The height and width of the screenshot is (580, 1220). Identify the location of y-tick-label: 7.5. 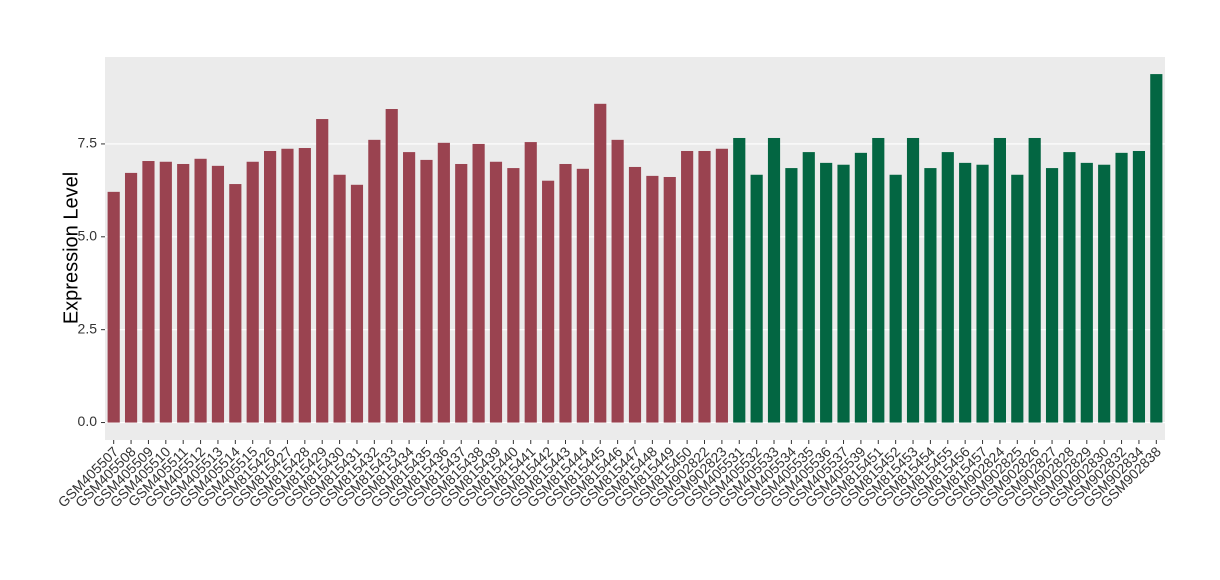
(88, 143).